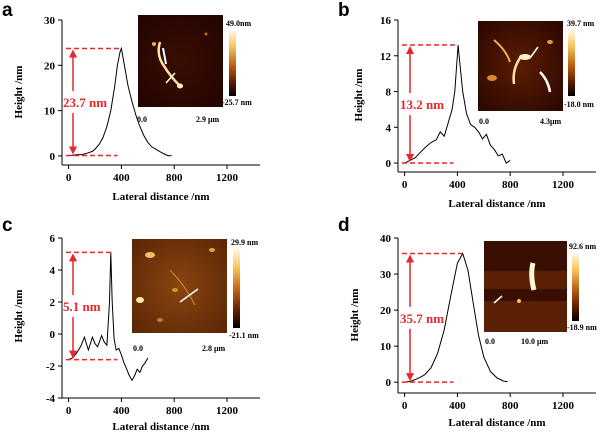  What do you see at coordinates (580, 23) in the screenshot?
I see `colorbar-max-label: 39.7 nm` at bounding box center [580, 23].